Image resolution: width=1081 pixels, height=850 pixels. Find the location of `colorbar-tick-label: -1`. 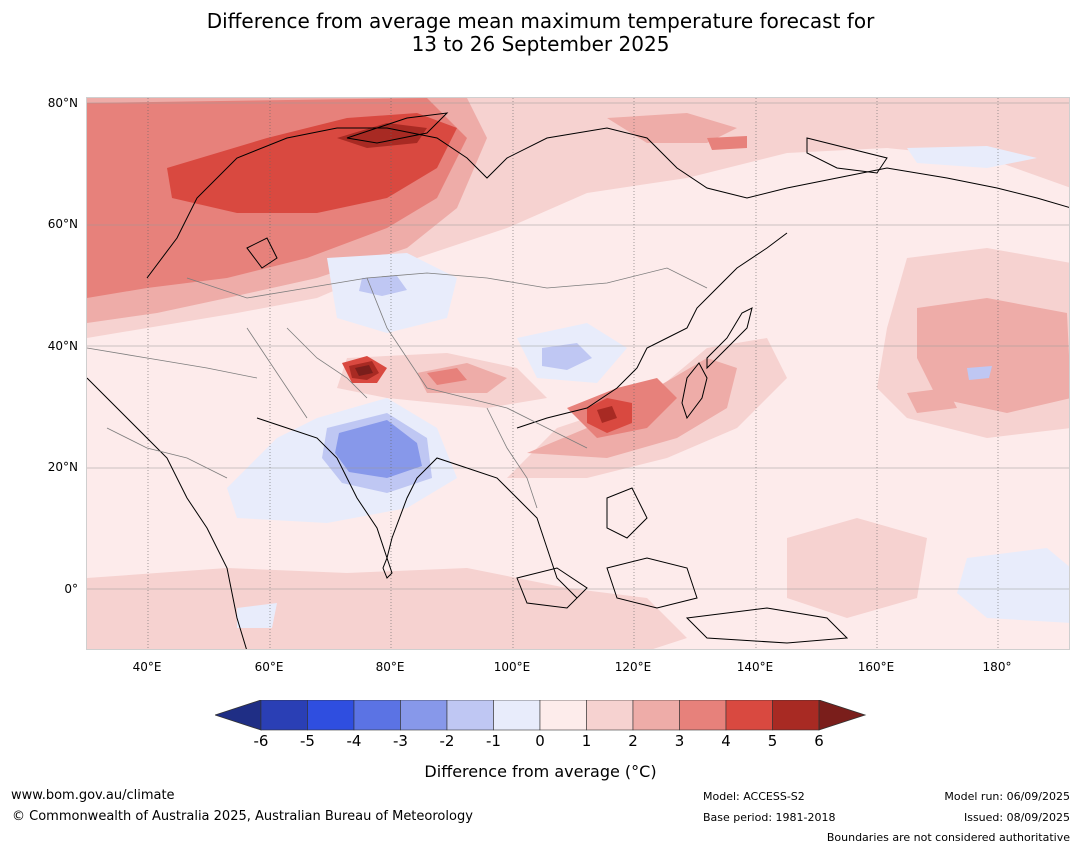

colorbar-tick-label: -1 is located at coordinates (493, 741).